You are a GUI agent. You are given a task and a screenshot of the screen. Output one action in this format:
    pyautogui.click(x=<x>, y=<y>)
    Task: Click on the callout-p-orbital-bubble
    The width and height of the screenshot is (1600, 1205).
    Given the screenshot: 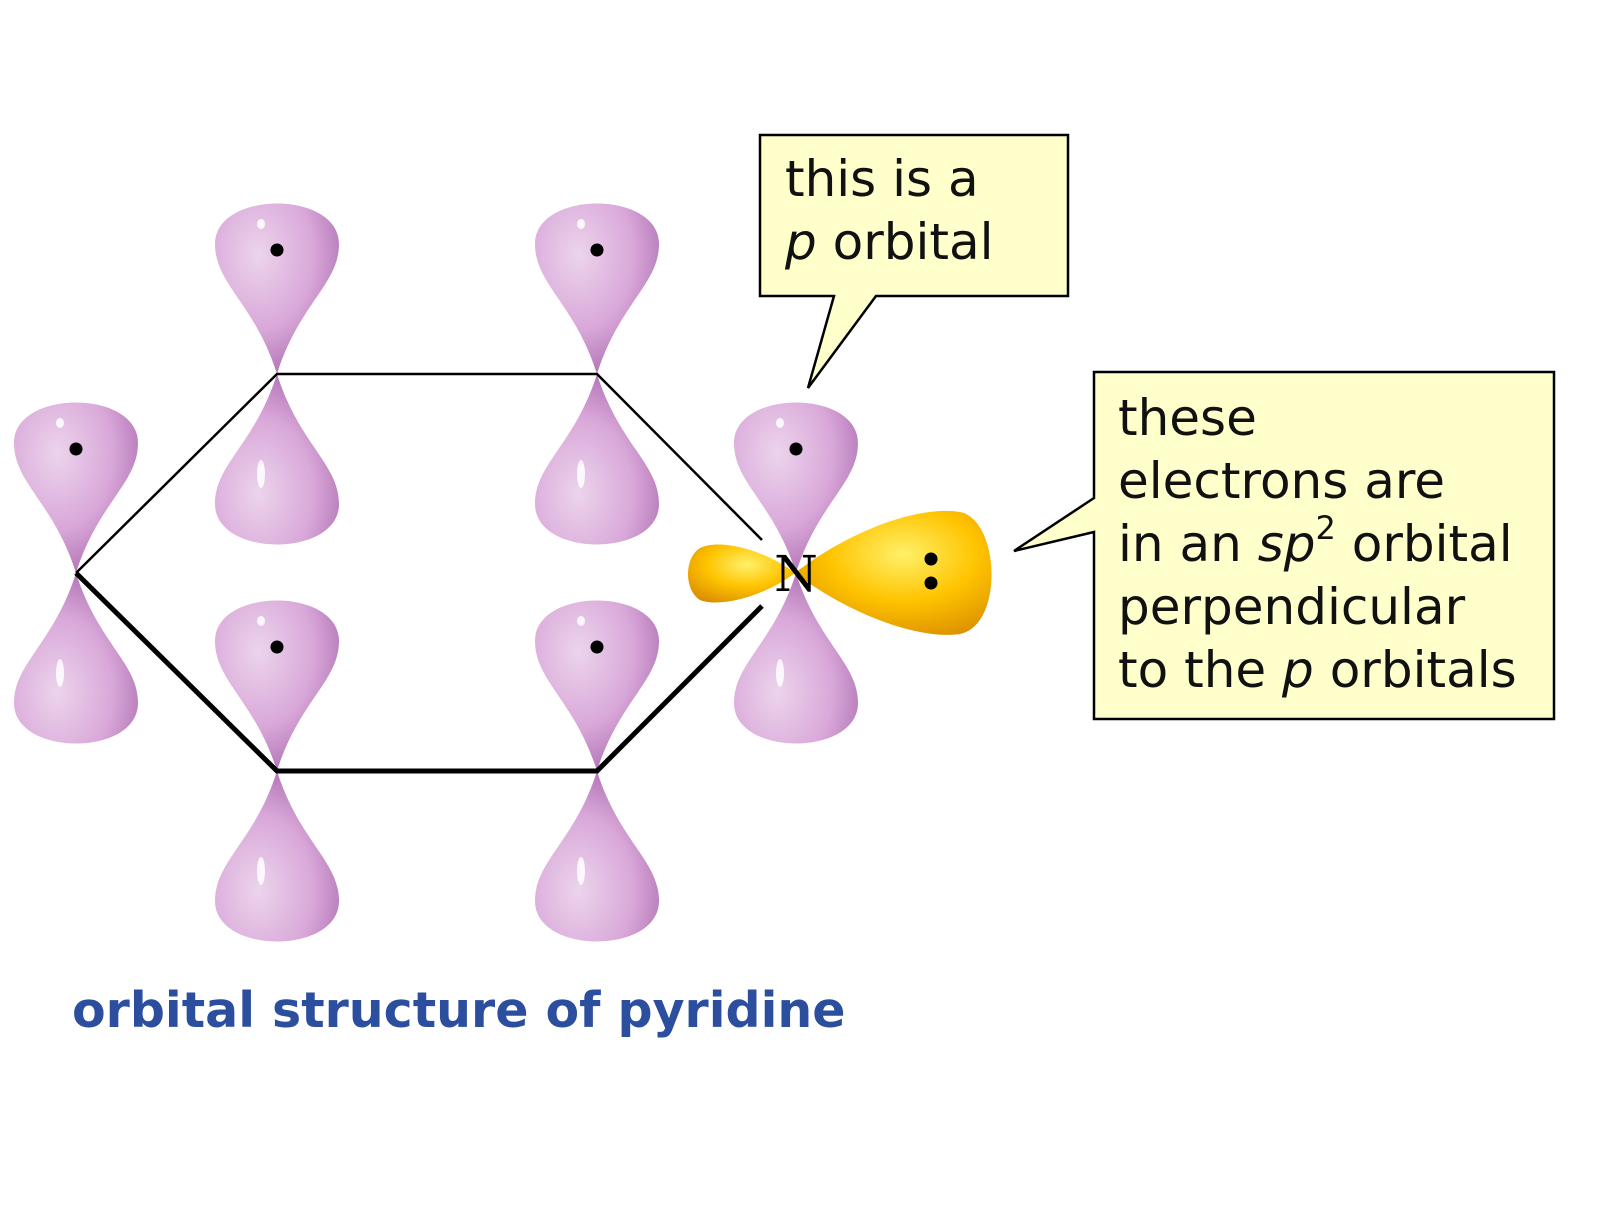 What is the action you would take?
    pyautogui.click(x=914, y=261)
    